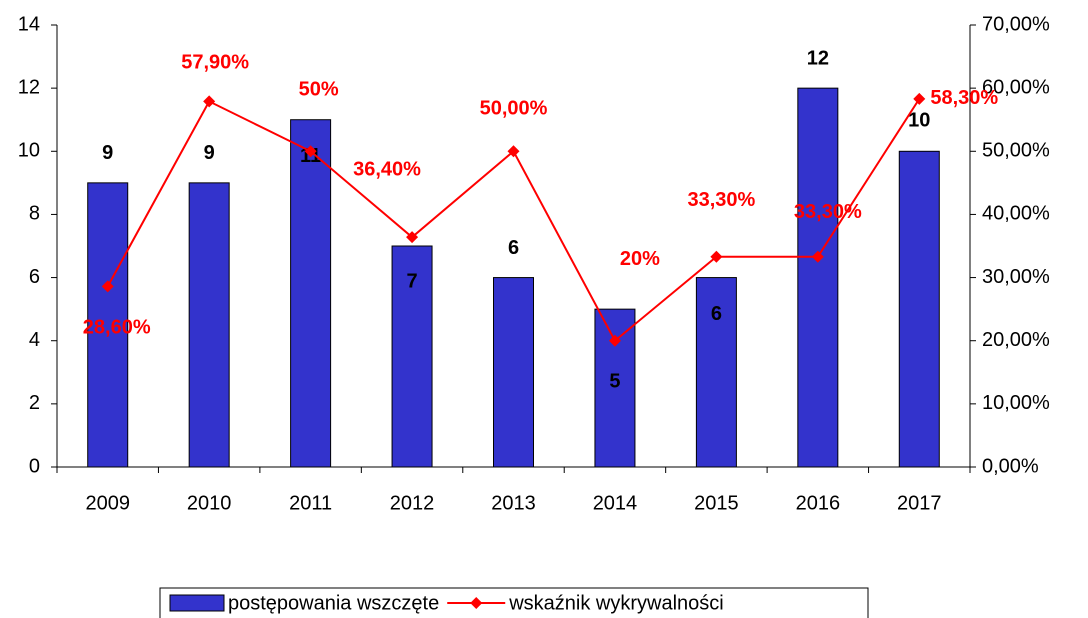 This screenshot has height=618, width=1088. I want to click on y2-tick-label: 0,00%, so click(1010, 466).